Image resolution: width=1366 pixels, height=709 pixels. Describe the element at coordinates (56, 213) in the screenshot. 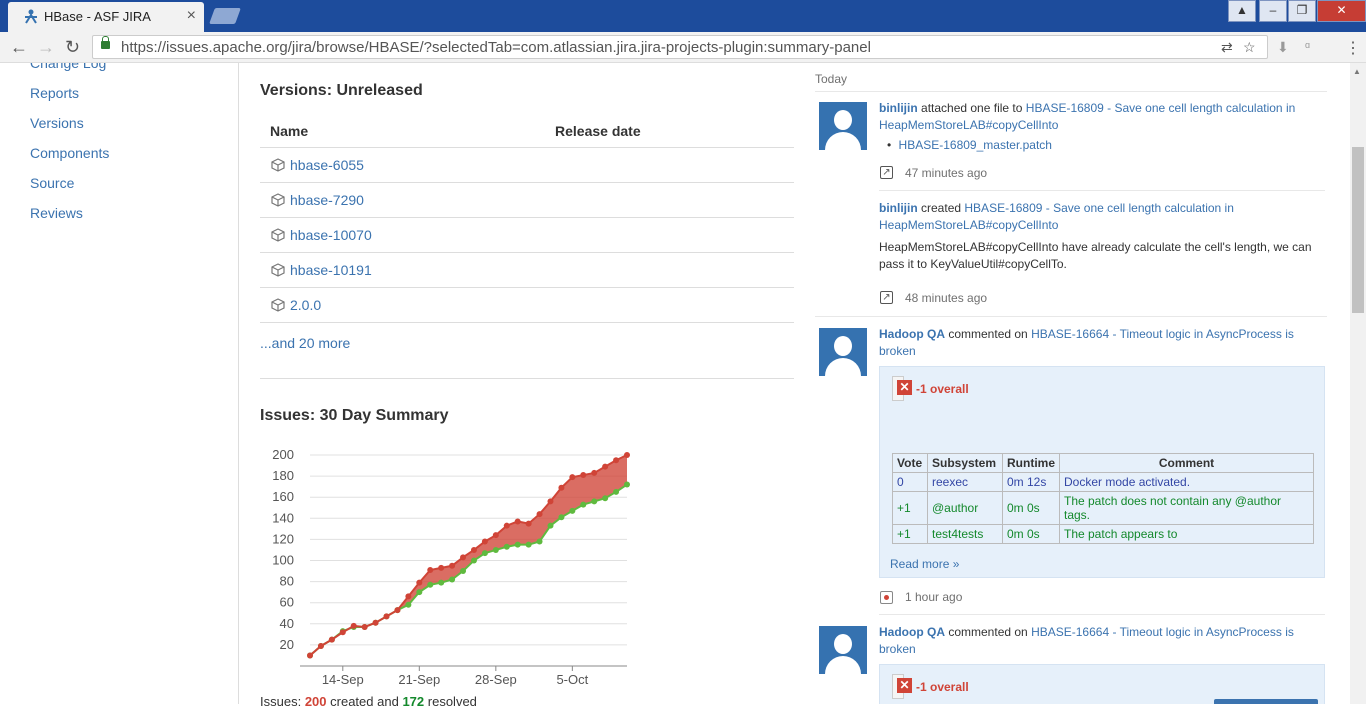

I see `sidebar-item-reviews: Reviews` at that location.